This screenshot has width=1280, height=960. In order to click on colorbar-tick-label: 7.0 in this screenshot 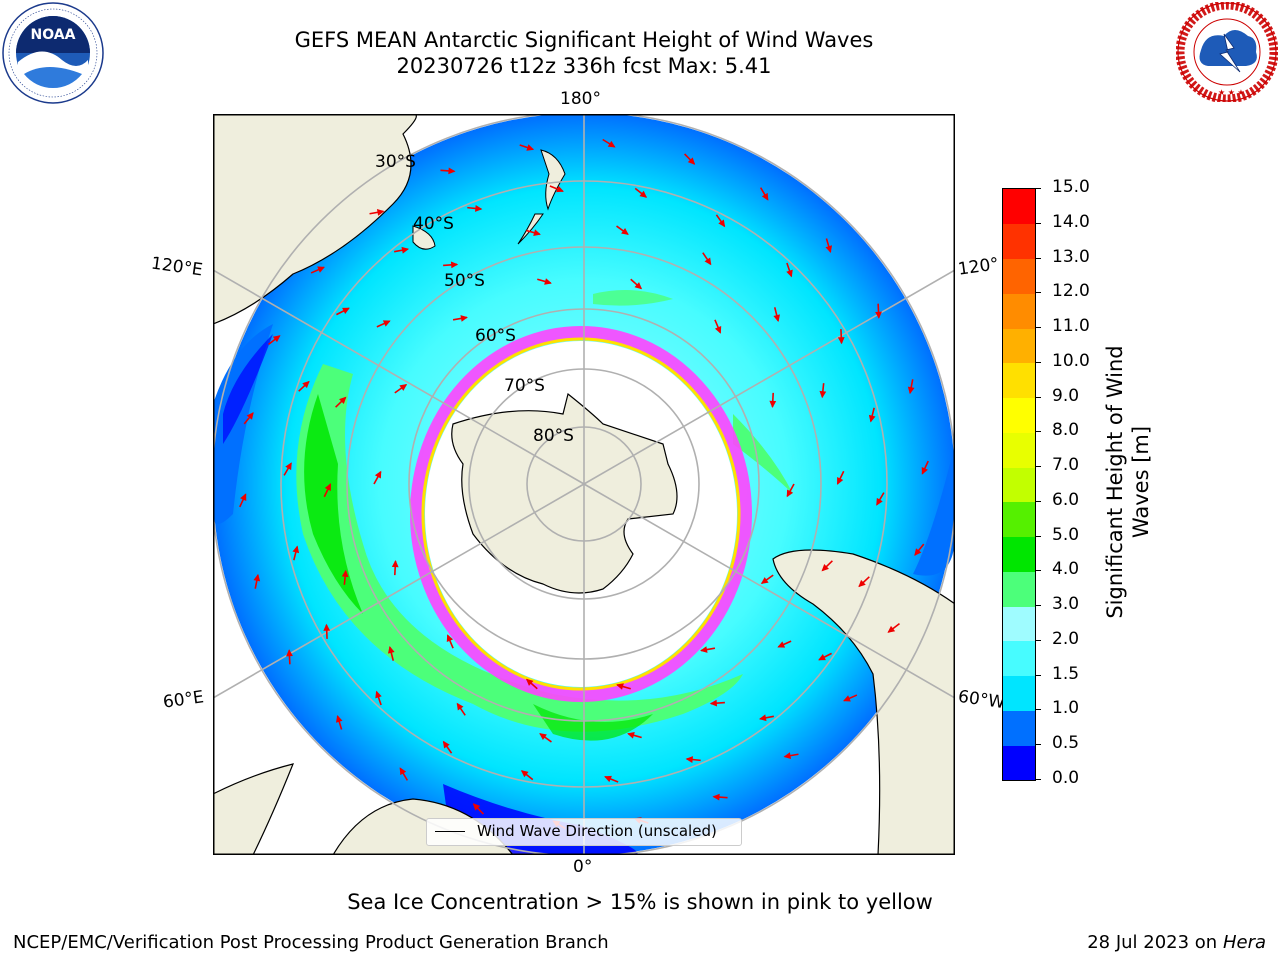, I will do `click(1066, 465)`.